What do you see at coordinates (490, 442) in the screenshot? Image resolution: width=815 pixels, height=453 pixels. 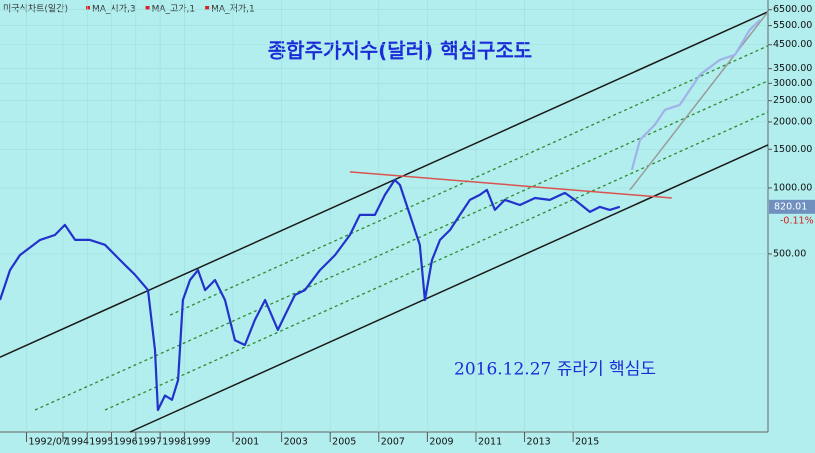 I see `x-tick-label: 2011` at bounding box center [490, 442].